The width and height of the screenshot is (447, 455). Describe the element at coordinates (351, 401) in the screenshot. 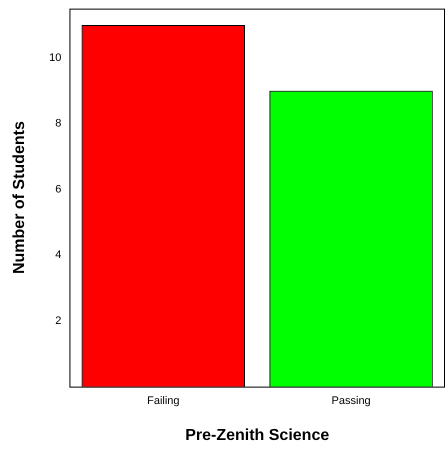

I see `x-tick-label: Passing` at that location.